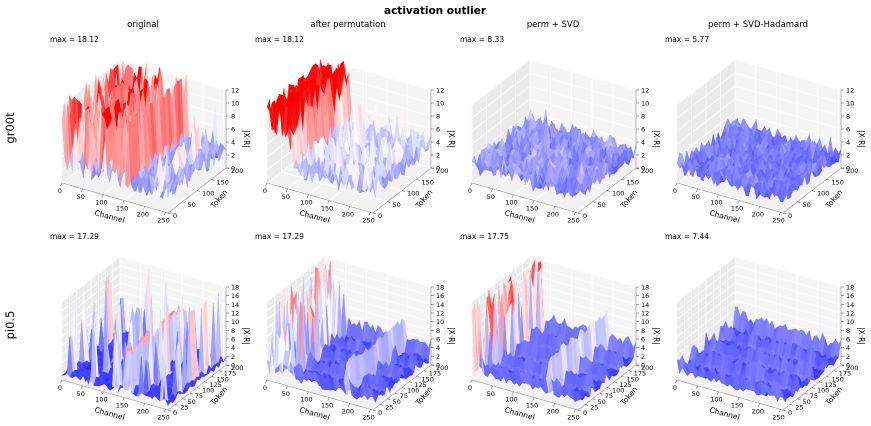 This screenshot has height=426, width=871. What do you see at coordinates (553, 25) in the screenshot?
I see `column-title-3: perm + SVD` at bounding box center [553, 25].